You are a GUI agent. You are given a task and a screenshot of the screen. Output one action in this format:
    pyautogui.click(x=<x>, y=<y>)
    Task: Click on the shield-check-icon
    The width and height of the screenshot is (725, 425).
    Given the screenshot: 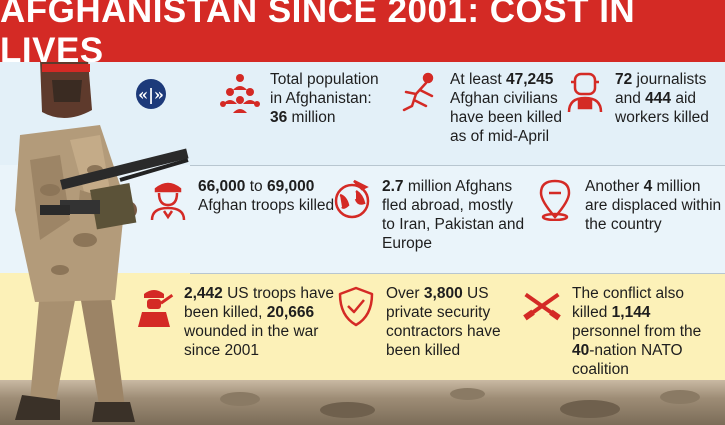 What is the action you would take?
    pyautogui.click(x=356, y=306)
    